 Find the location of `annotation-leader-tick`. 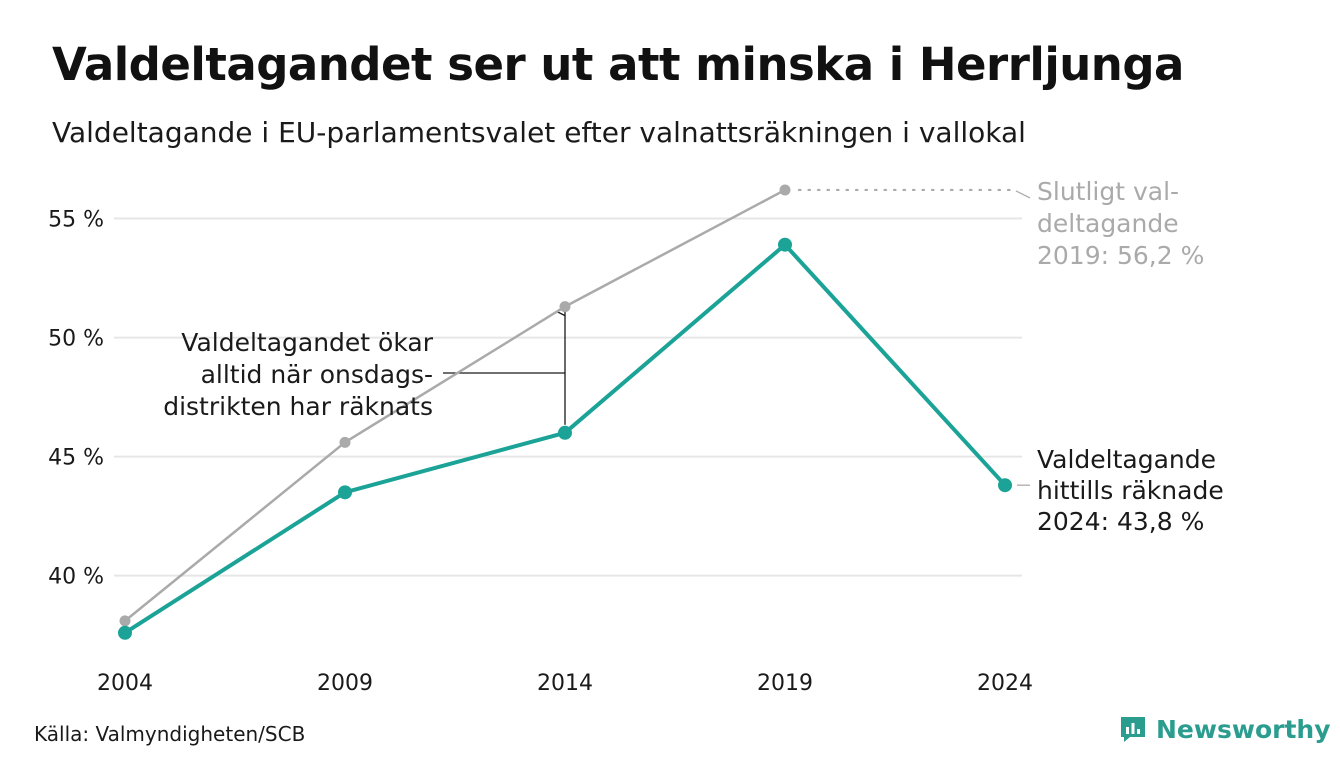

annotation-leader-tick is located at coordinates (1023, 194).